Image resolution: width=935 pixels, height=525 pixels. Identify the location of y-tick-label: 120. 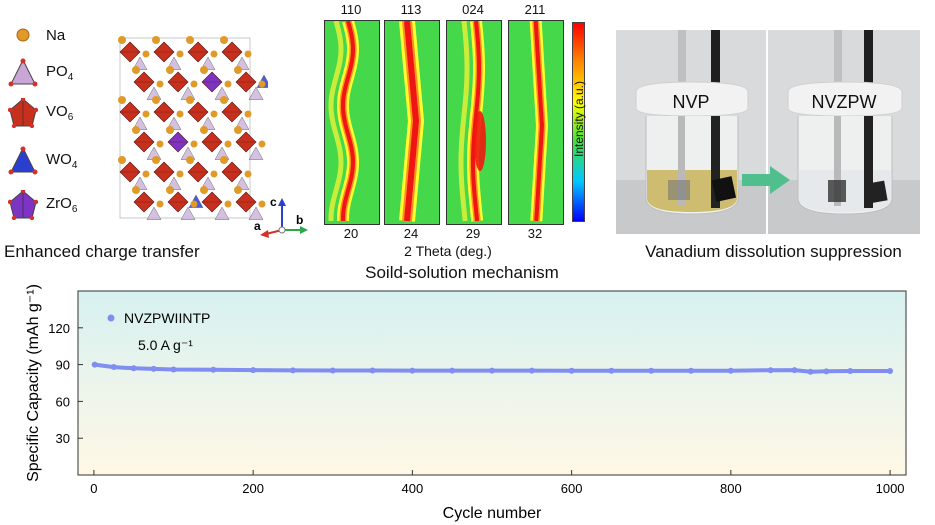
(59, 328).